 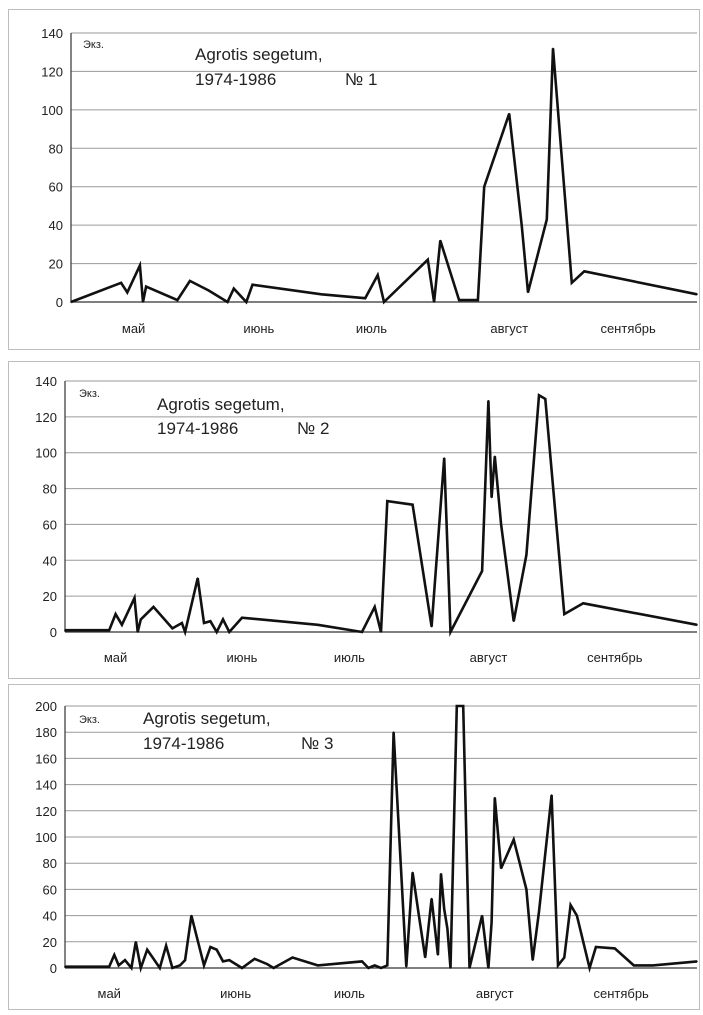 I want to click on y-tick-label: 160, so click(x=46, y=758).